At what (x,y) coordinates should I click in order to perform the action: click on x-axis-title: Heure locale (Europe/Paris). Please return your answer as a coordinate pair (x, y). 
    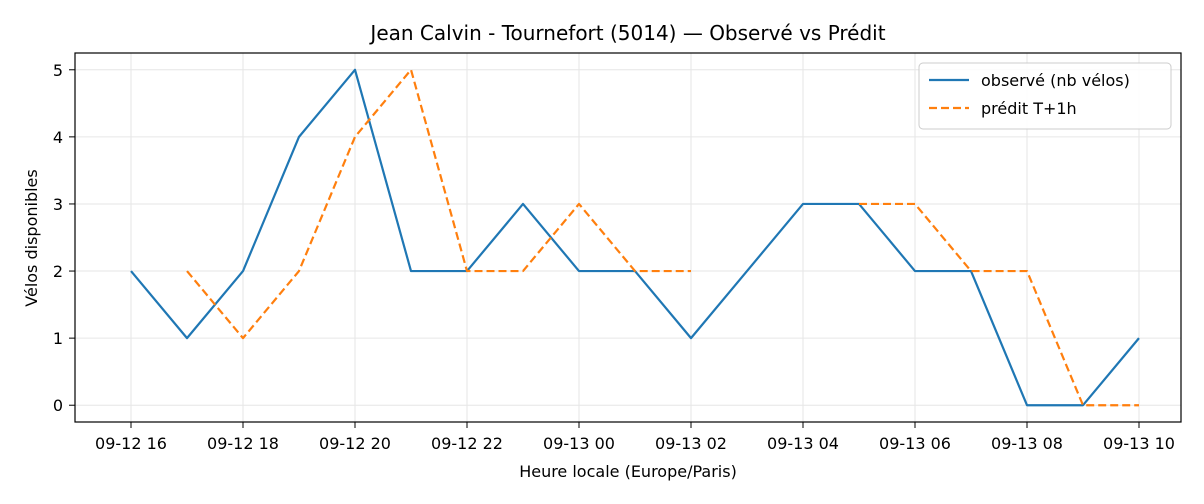
    Looking at the image, I should click on (628, 471).